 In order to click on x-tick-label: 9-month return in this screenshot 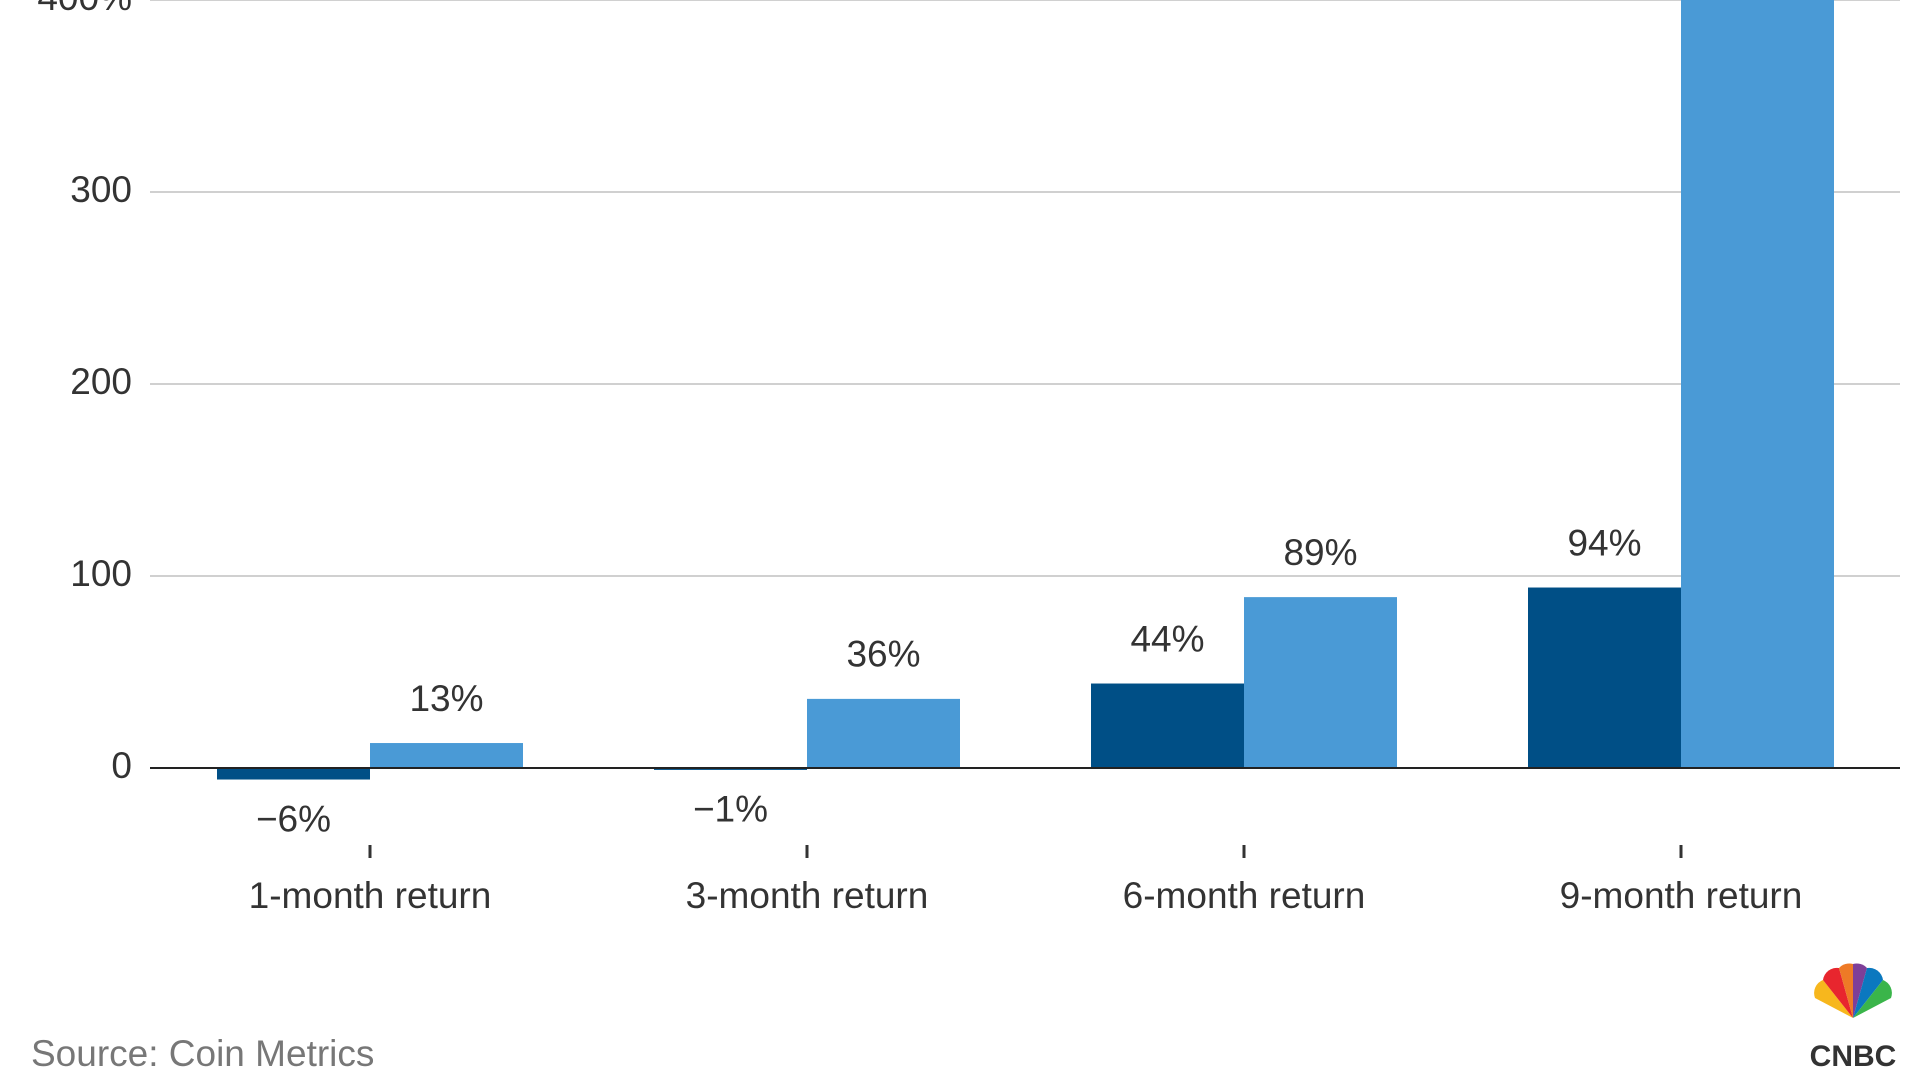, I will do `click(1681, 895)`.